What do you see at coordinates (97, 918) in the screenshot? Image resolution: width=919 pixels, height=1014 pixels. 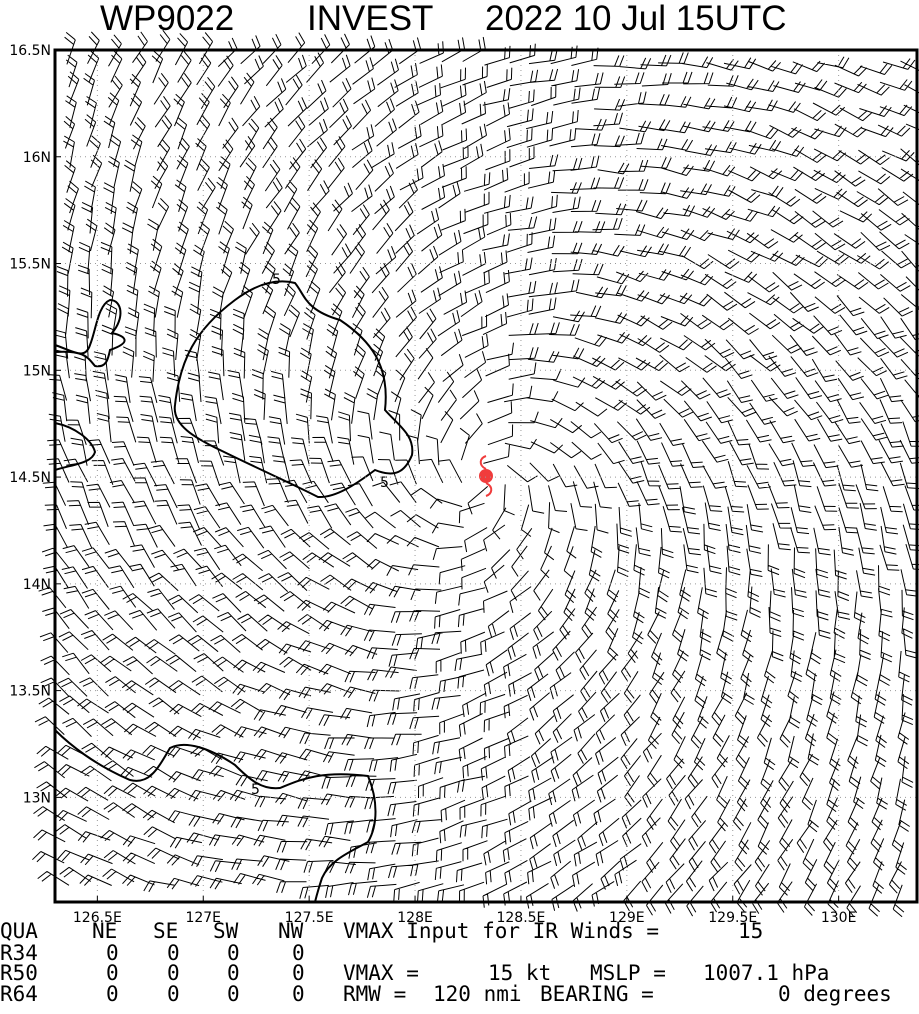 I see `lon-tick-label: 126.5E` at bounding box center [97, 918].